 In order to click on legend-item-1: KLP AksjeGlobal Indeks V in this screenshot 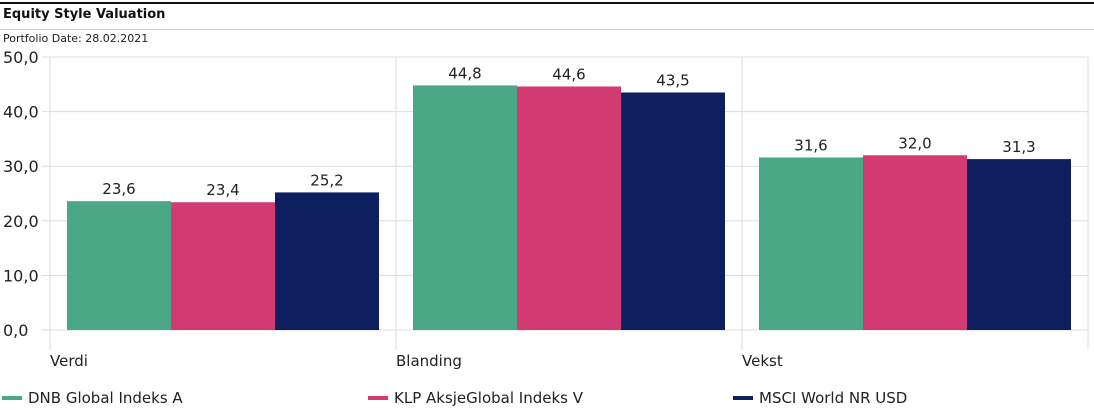, I will do `click(475, 398)`.